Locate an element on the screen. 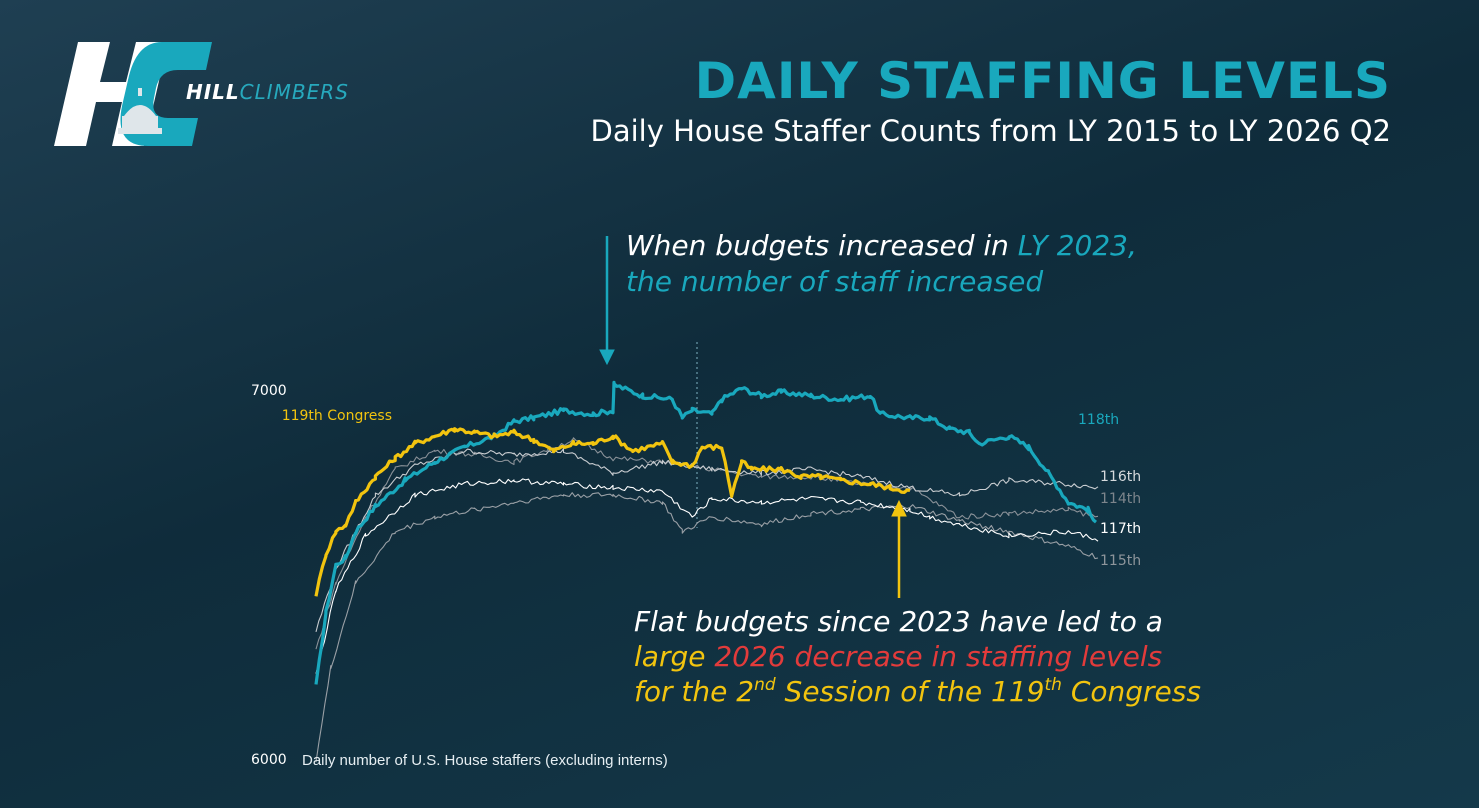 The image size is (1479, 808). series-label-119th-congress: 119th Congress is located at coordinates (337, 416).